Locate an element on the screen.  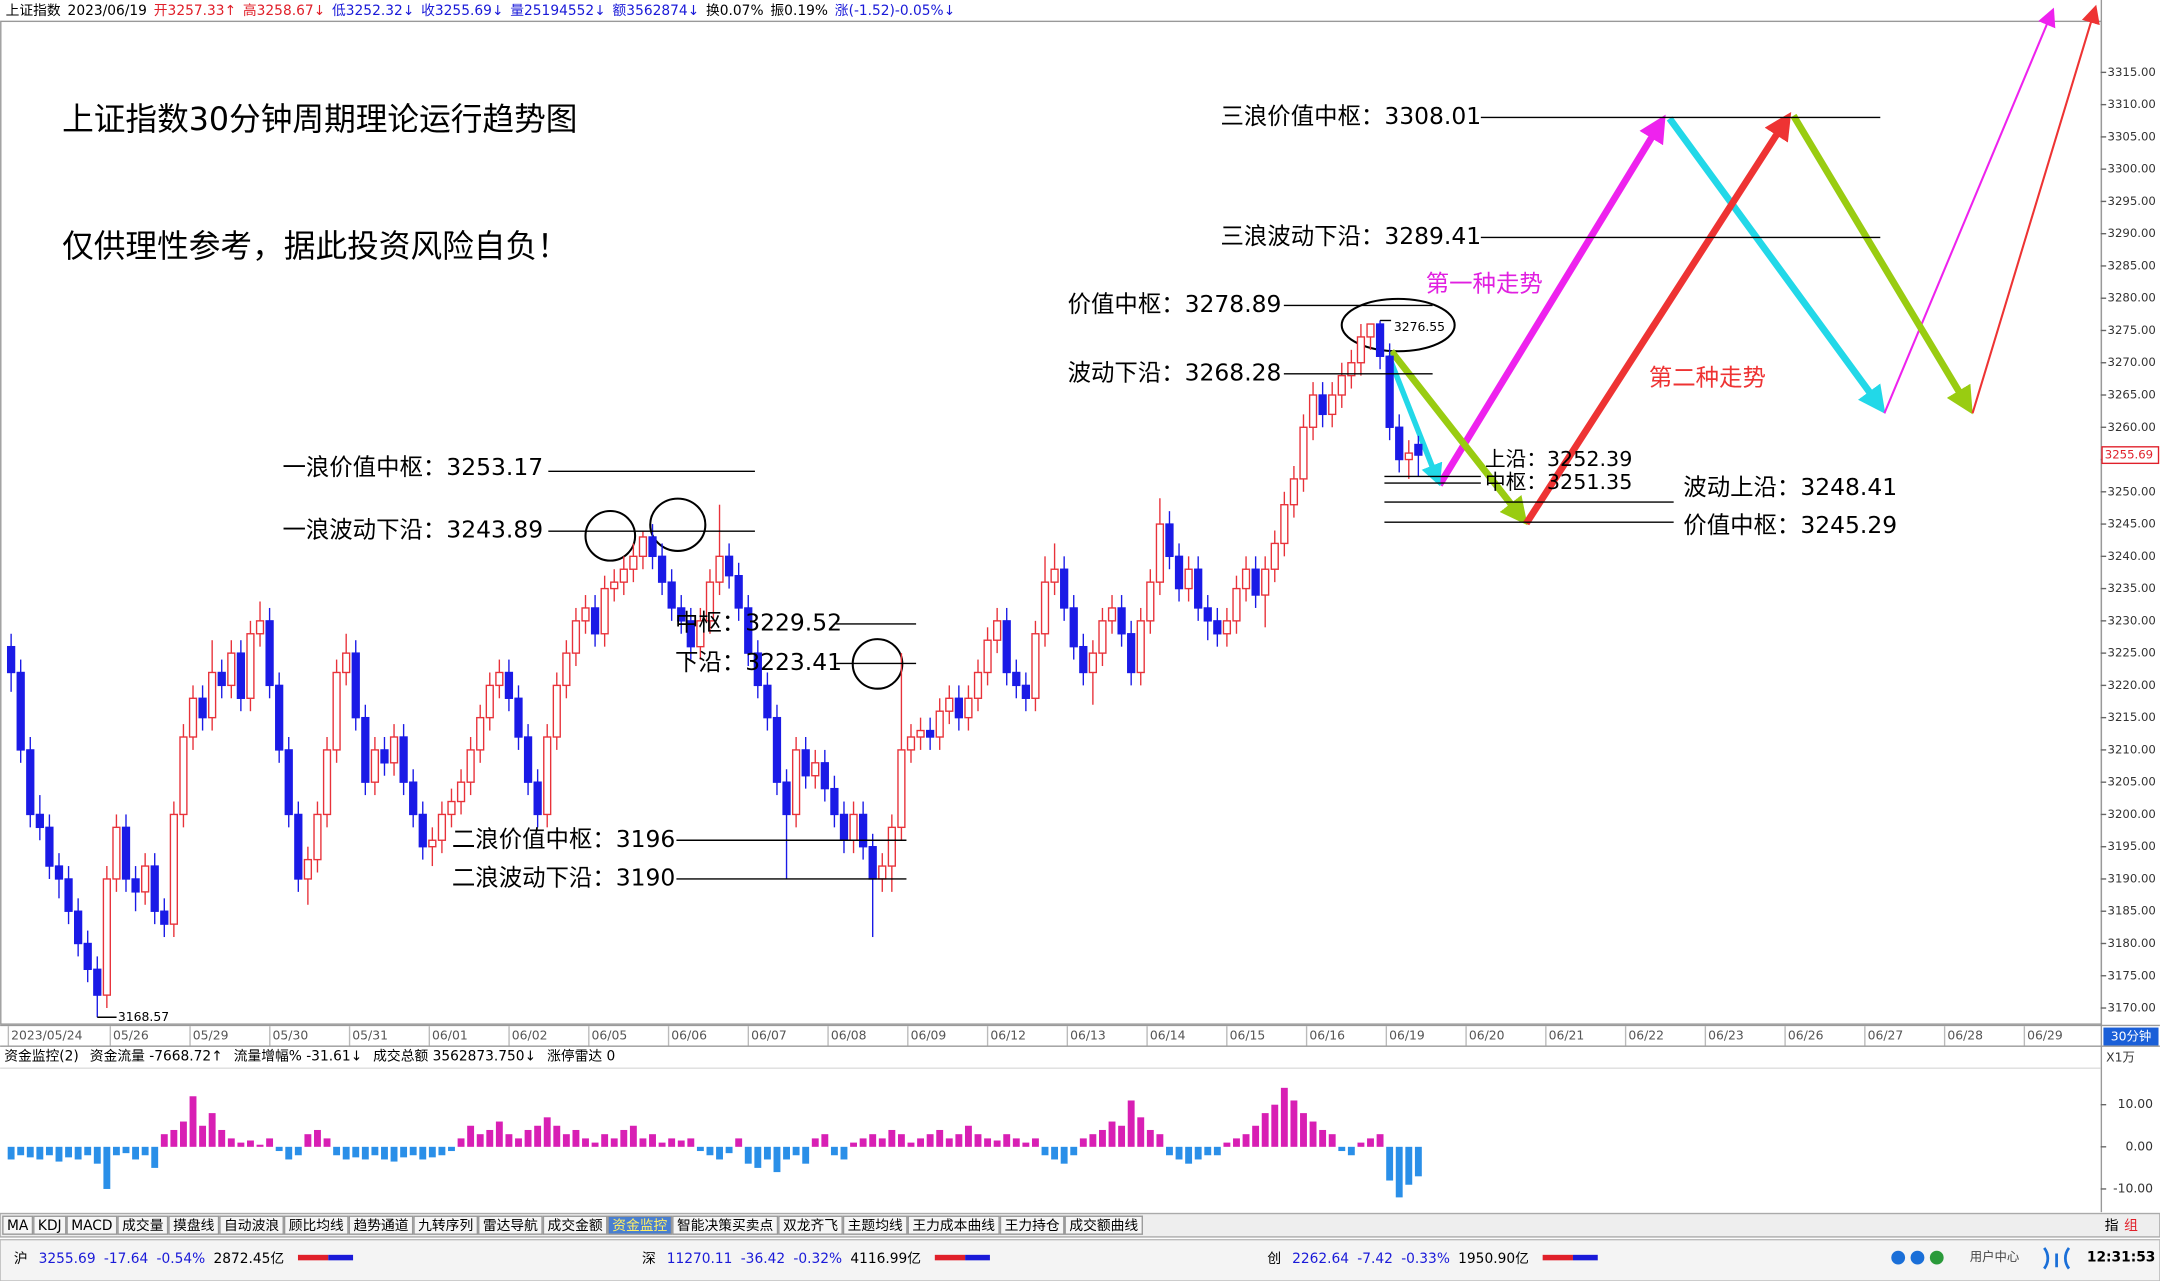
x-tick-label: 05/26 is located at coordinates (131, 1034).